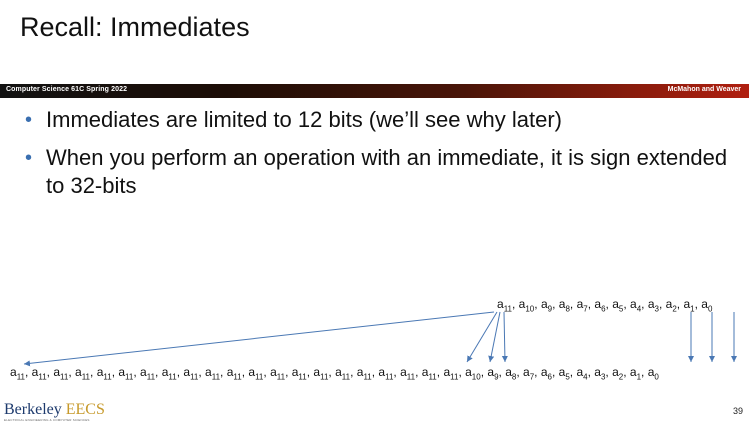  What do you see at coordinates (582, 305) in the screenshot?
I see `bit-label: a7` at bounding box center [582, 305].